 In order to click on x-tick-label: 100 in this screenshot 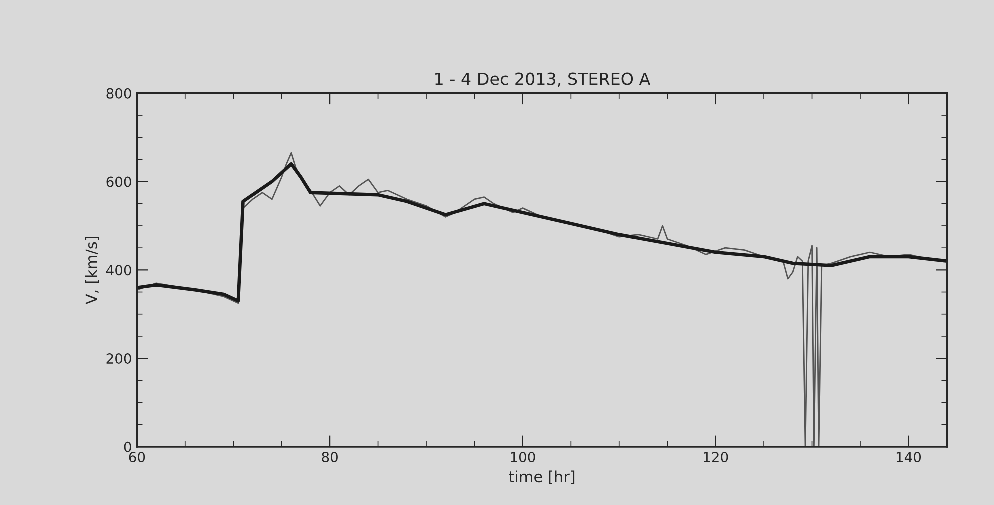, I will do `click(523, 457)`.